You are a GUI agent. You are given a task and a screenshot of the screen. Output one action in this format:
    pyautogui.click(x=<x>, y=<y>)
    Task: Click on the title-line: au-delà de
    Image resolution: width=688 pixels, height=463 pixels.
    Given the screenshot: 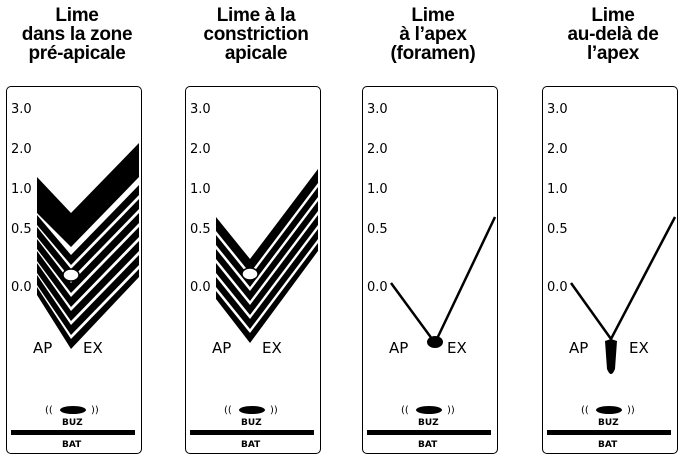 What is the action you would take?
    pyautogui.click(x=613, y=34)
    